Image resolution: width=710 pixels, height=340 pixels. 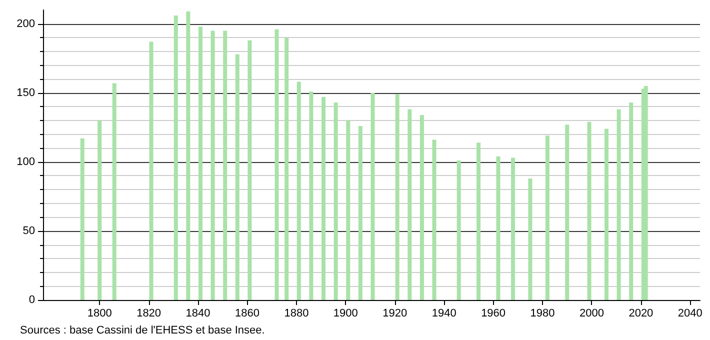 What do you see at coordinates (142, 330) in the screenshot?
I see `source-note: Sources : base Cassini de l'EHESS et base Insee.` at bounding box center [142, 330].